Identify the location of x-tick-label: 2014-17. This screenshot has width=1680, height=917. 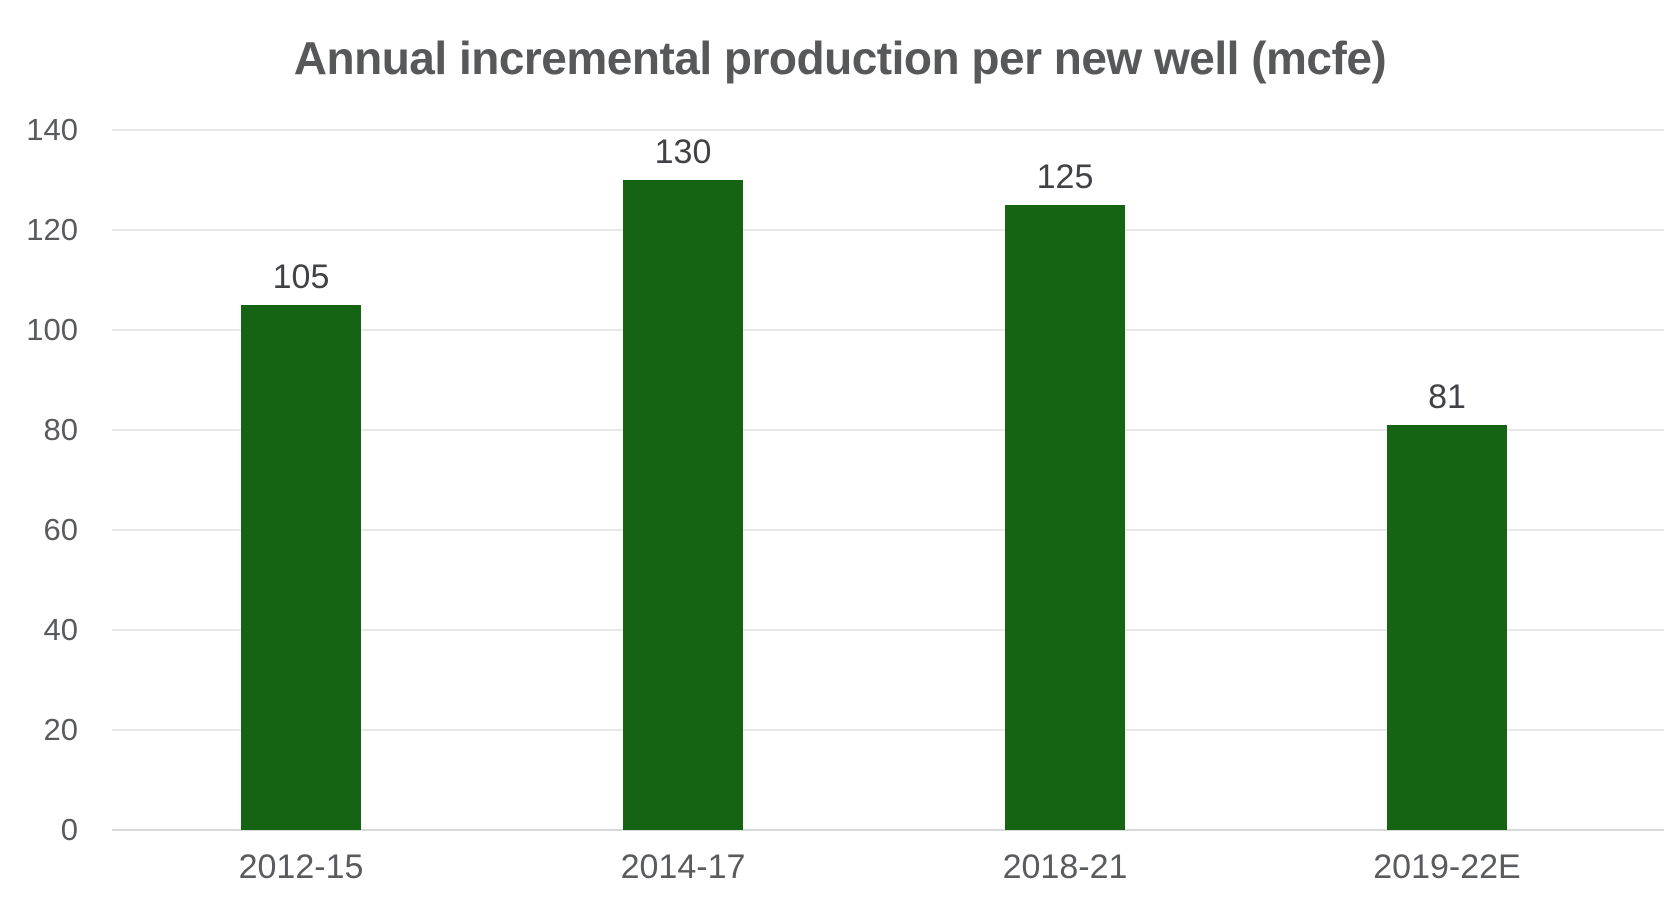
(683, 867).